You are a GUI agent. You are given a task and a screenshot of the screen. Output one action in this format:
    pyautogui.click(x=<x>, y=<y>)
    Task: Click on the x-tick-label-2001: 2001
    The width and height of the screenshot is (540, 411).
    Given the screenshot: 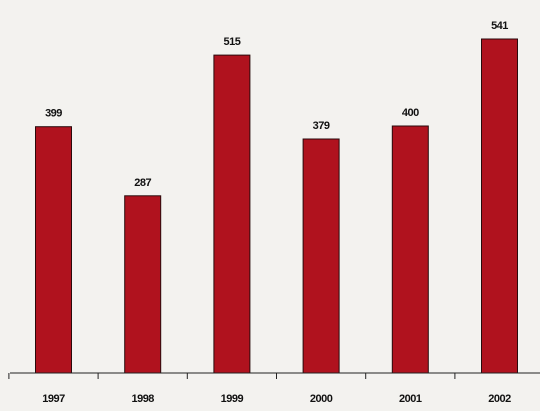 What is the action you would take?
    pyautogui.click(x=410, y=399)
    